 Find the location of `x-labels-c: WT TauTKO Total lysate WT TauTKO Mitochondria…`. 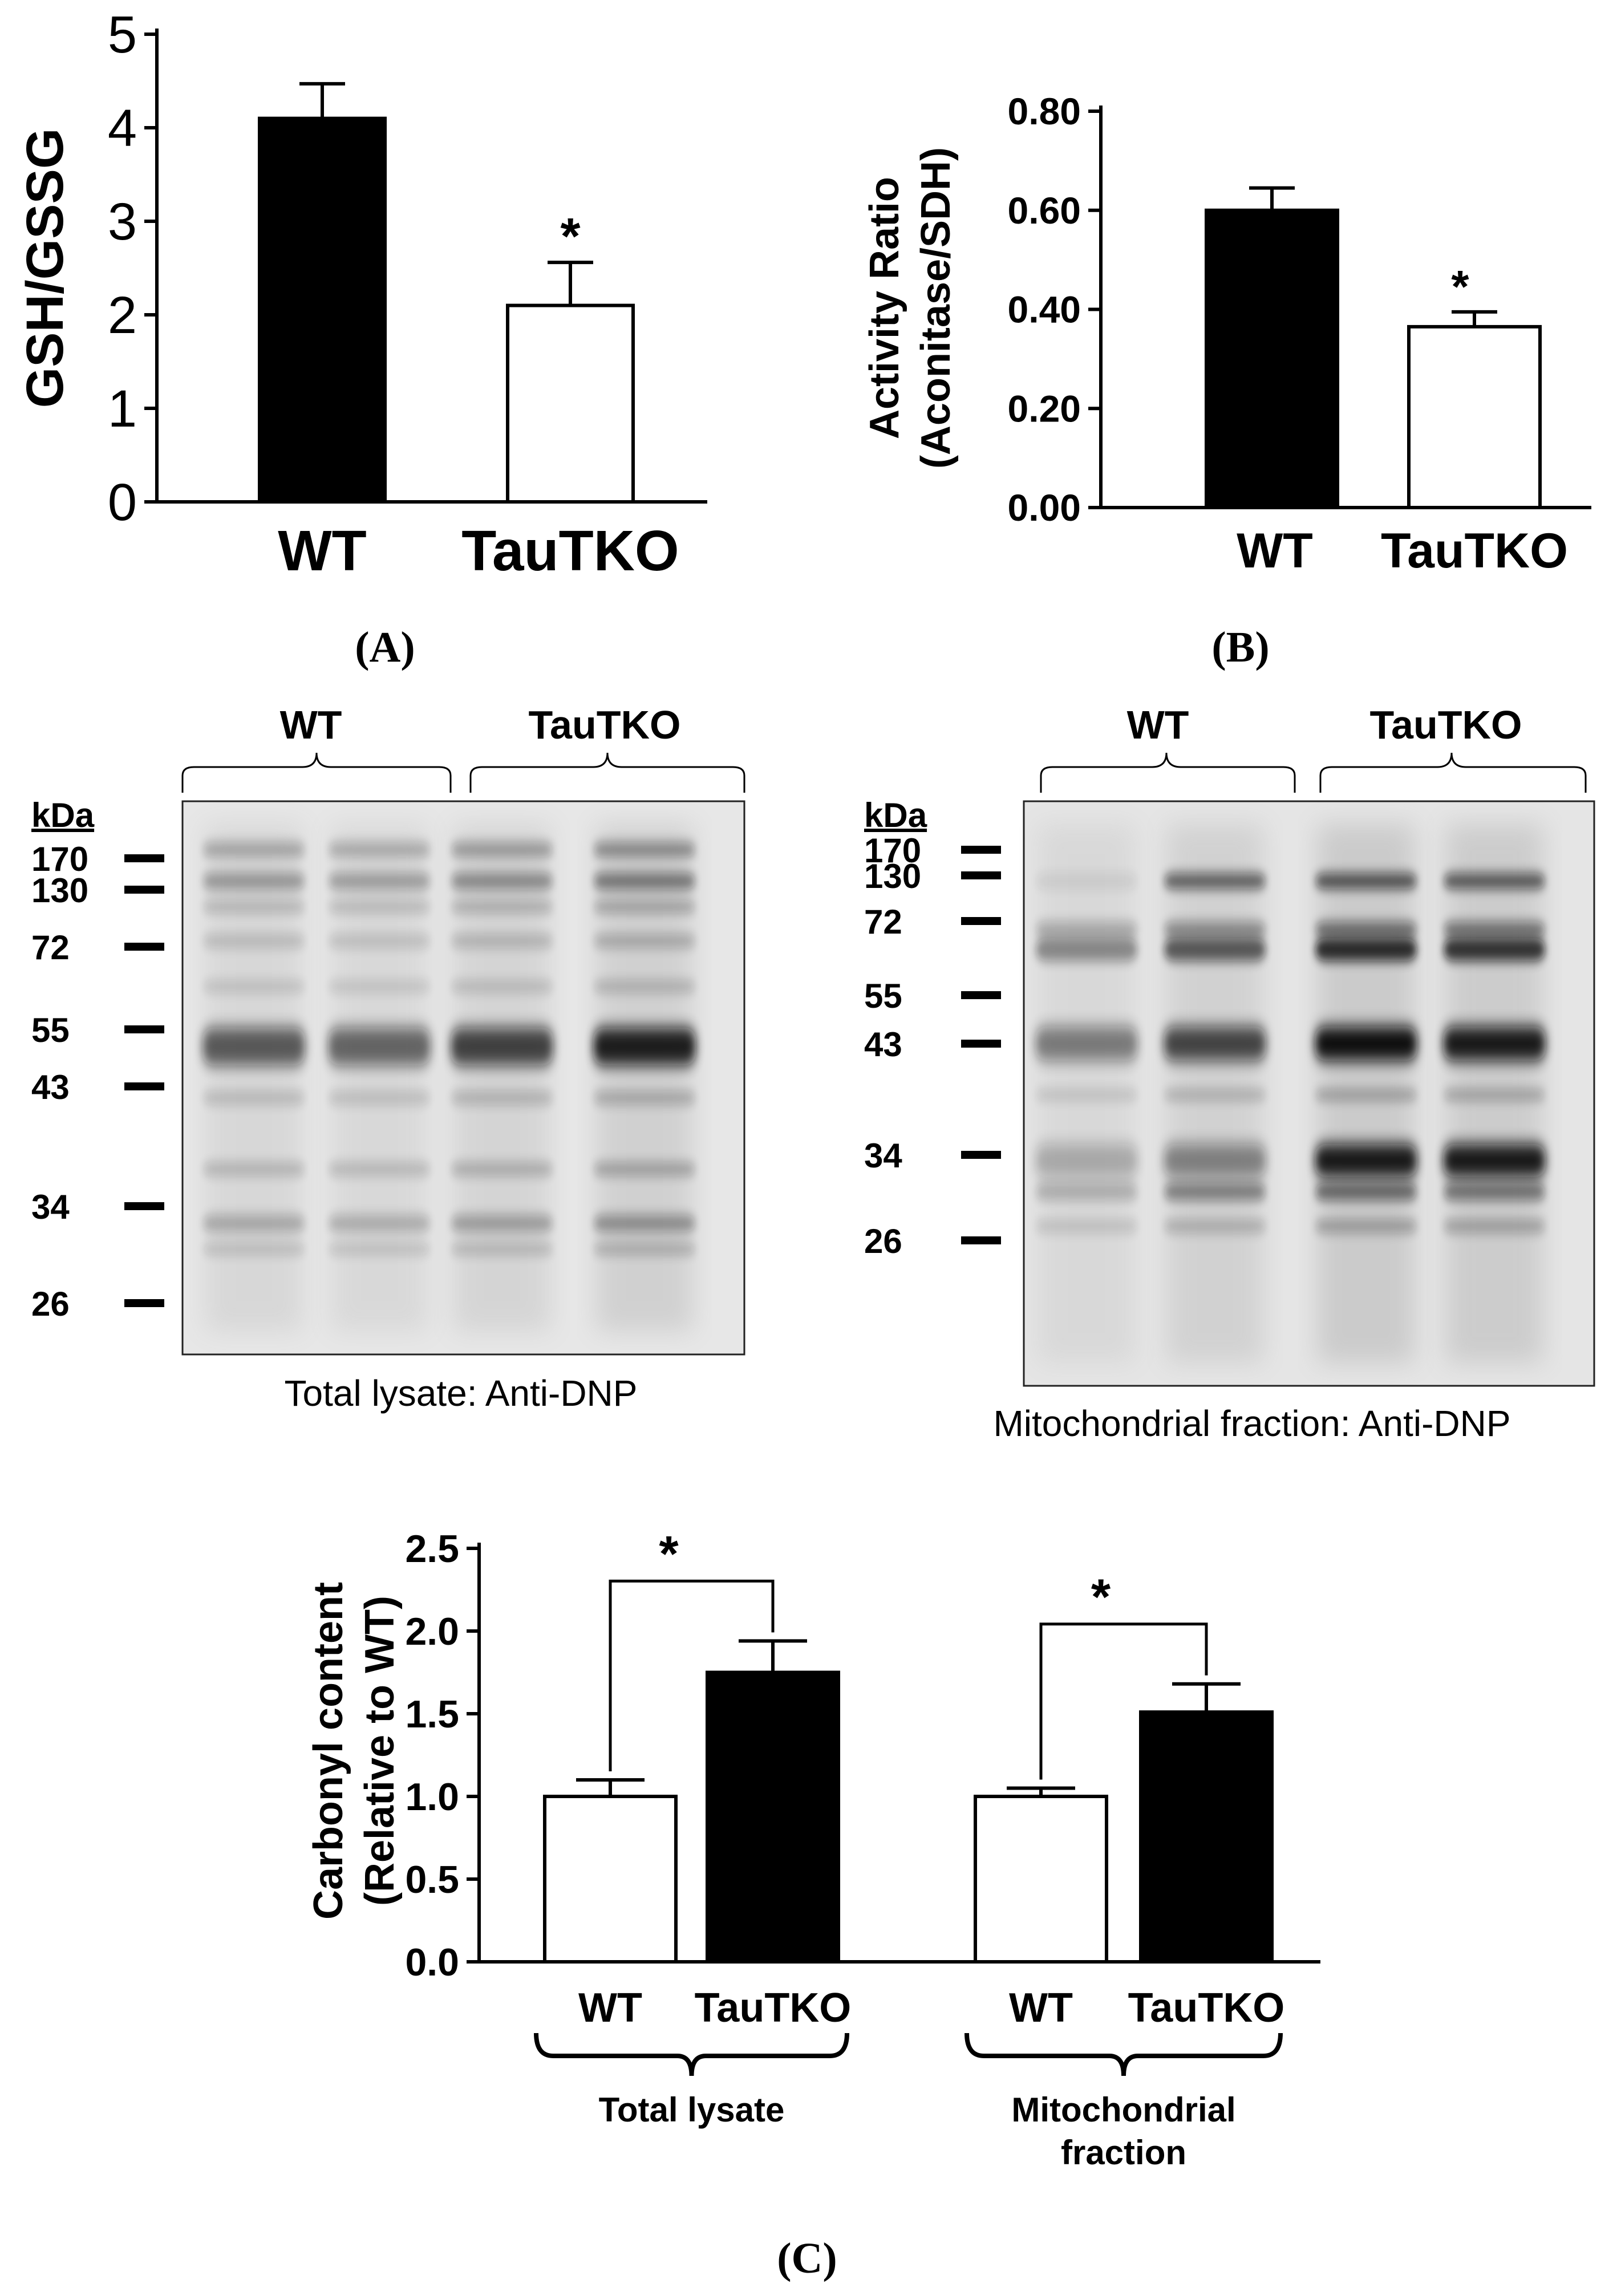

x-labels-c: WT TauTKO Total lysate WT TauTKO Mitochondria… is located at coordinates (909, 2078).